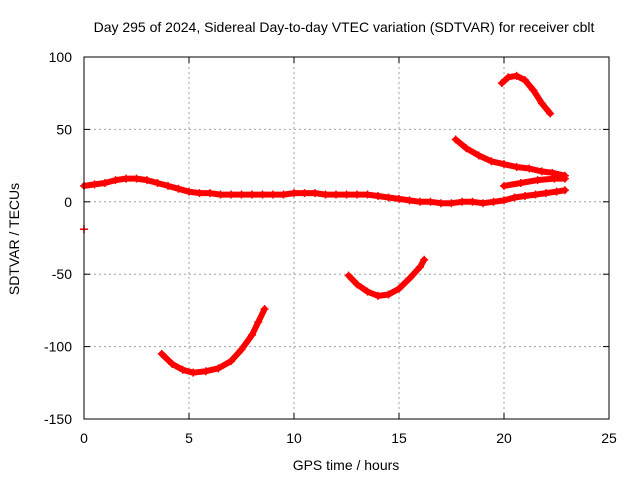 The height and width of the screenshot is (480, 640). I want to click on x-tick-label: 20, so click(504, 438).